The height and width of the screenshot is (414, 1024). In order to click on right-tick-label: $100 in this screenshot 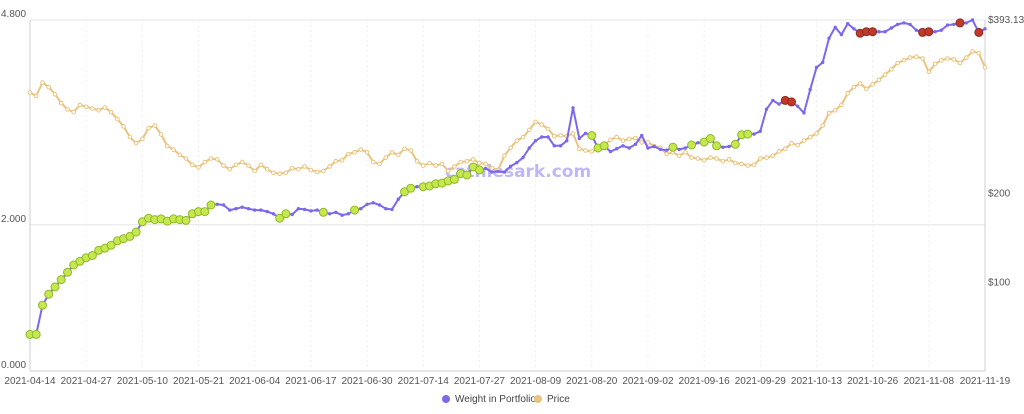, I will do `click(999, 283)`.